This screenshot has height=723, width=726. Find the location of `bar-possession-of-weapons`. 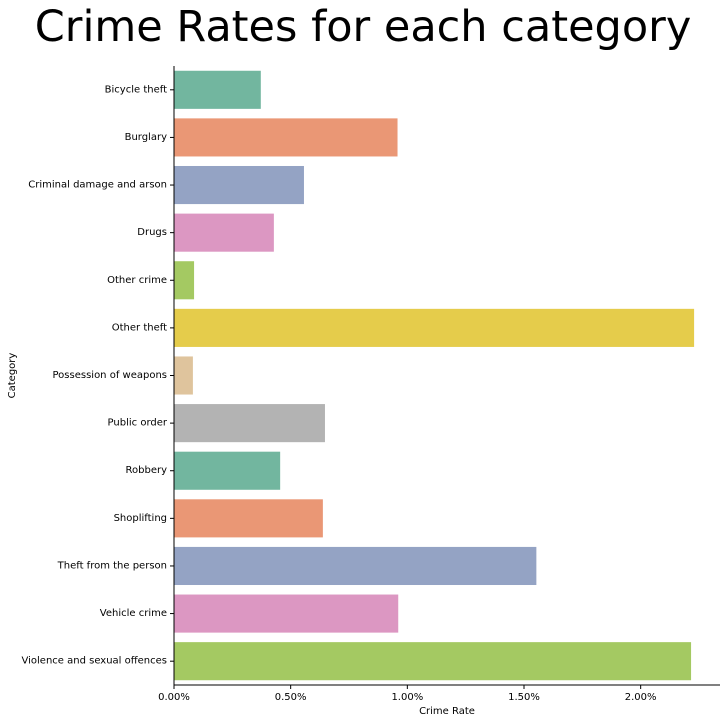

bar-possession-of-weapons is located at coordinates (183, 375).